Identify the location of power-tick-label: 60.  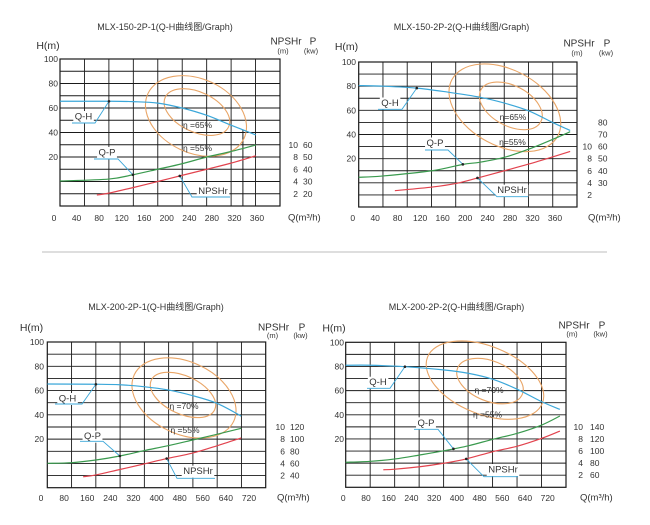
(295, 463).